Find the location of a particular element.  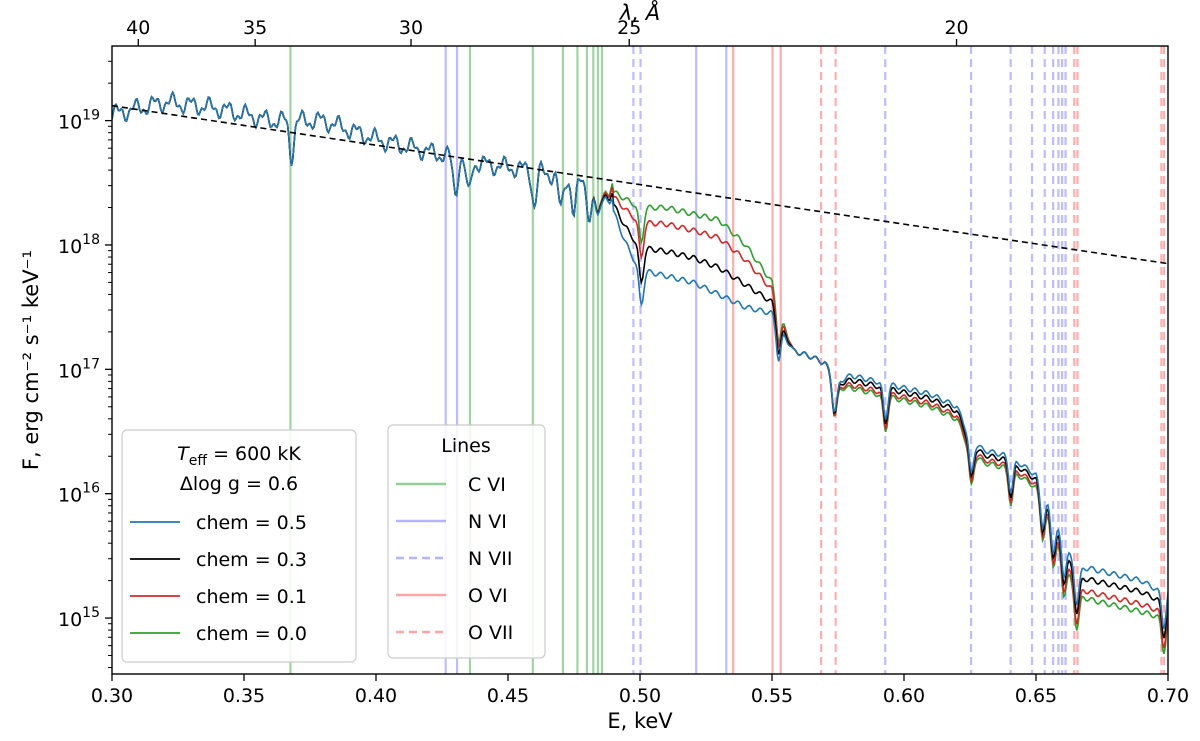

x-tick-label-7: 0.65 is located at coordinates (1036, 696).